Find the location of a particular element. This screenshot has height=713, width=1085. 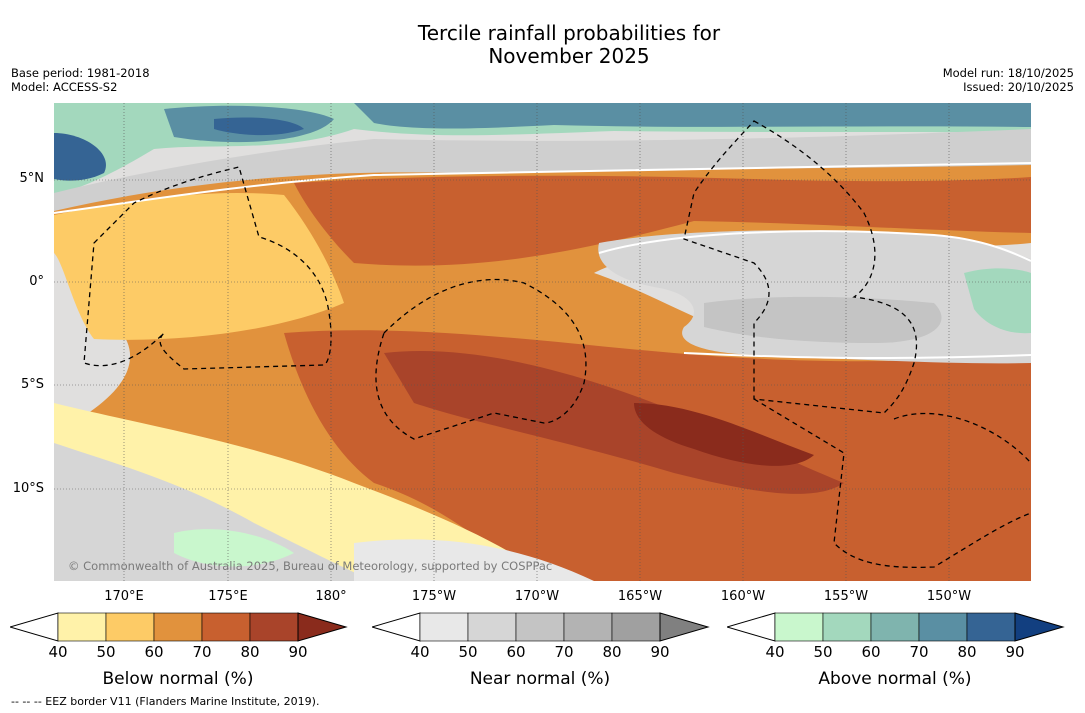

cbar-near-tick-60: 60 is located at coordinates (516, 652).